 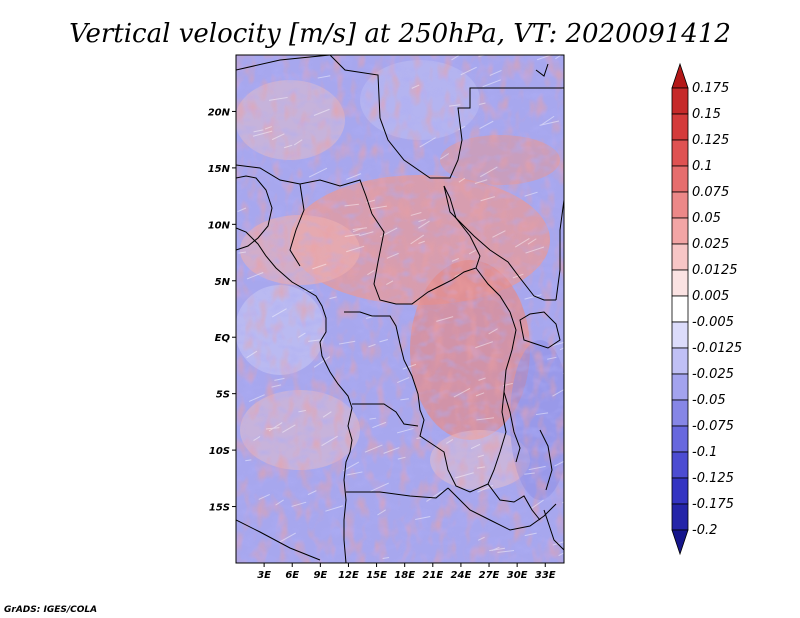 What do you see at coordinates (297, 225) in the screenshot?
I see `border-benin-nigeria` at bounding box center [297, 225].